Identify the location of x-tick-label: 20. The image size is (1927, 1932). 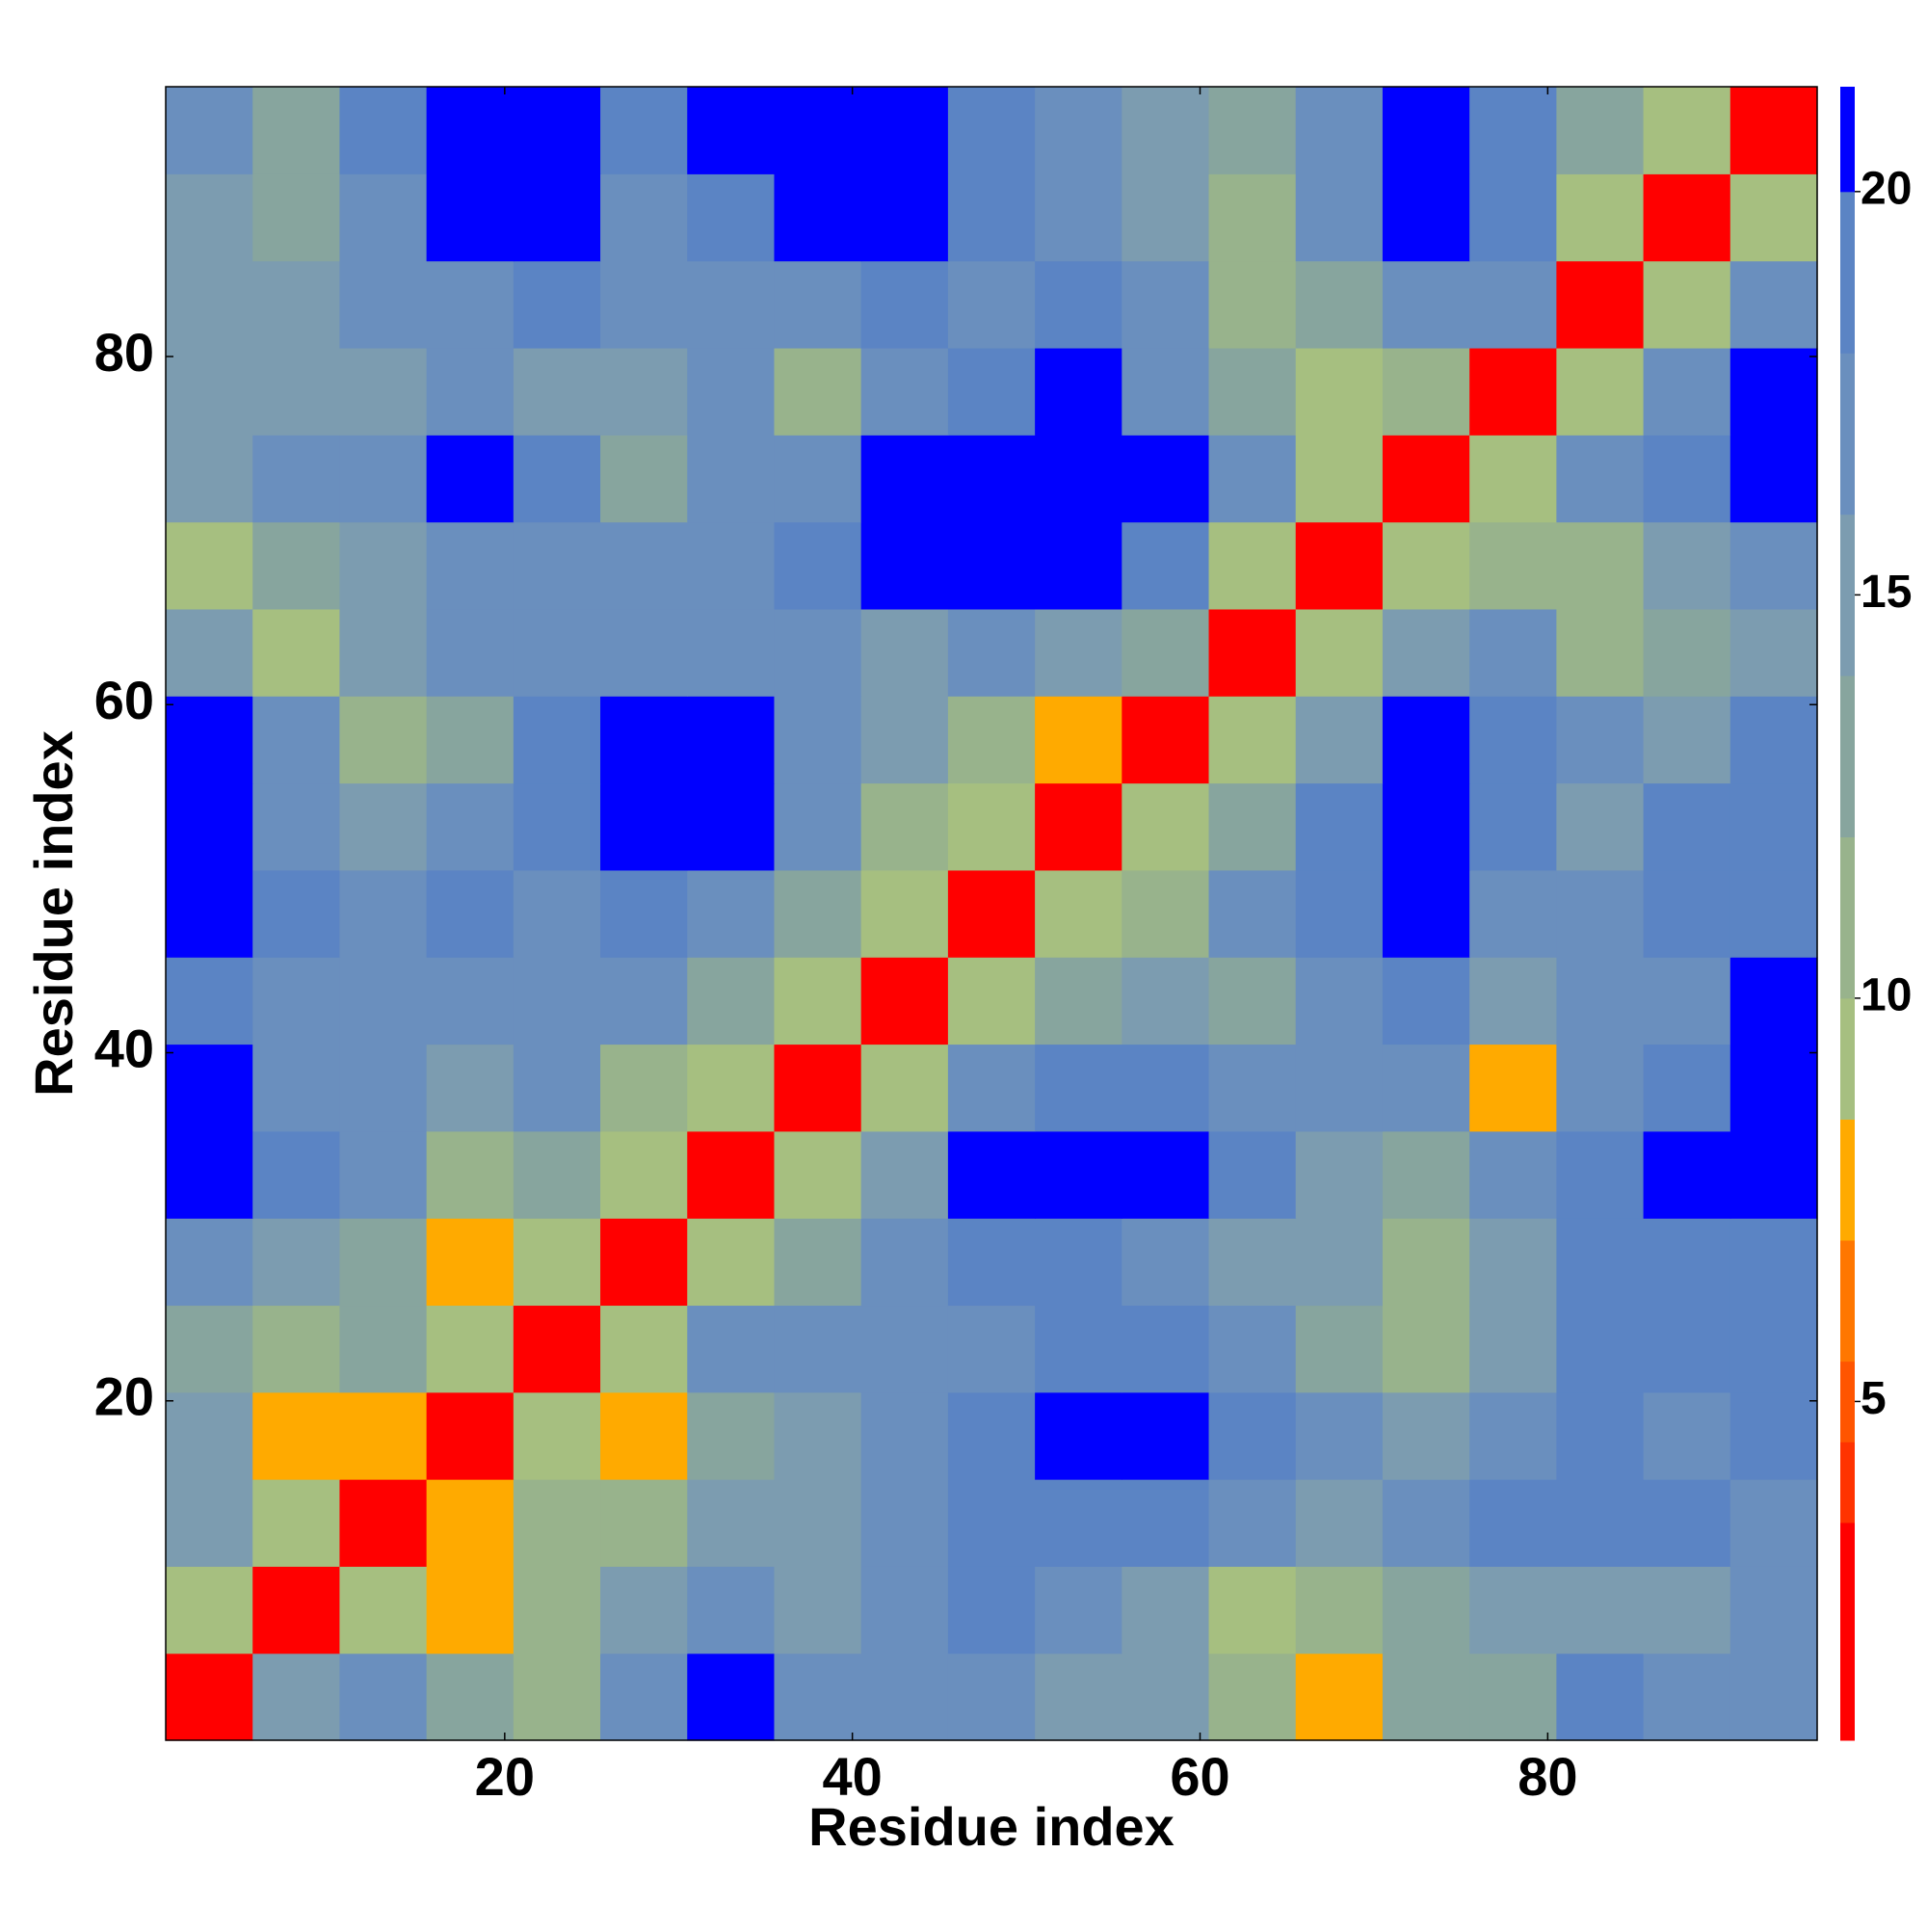
(505, 1776).